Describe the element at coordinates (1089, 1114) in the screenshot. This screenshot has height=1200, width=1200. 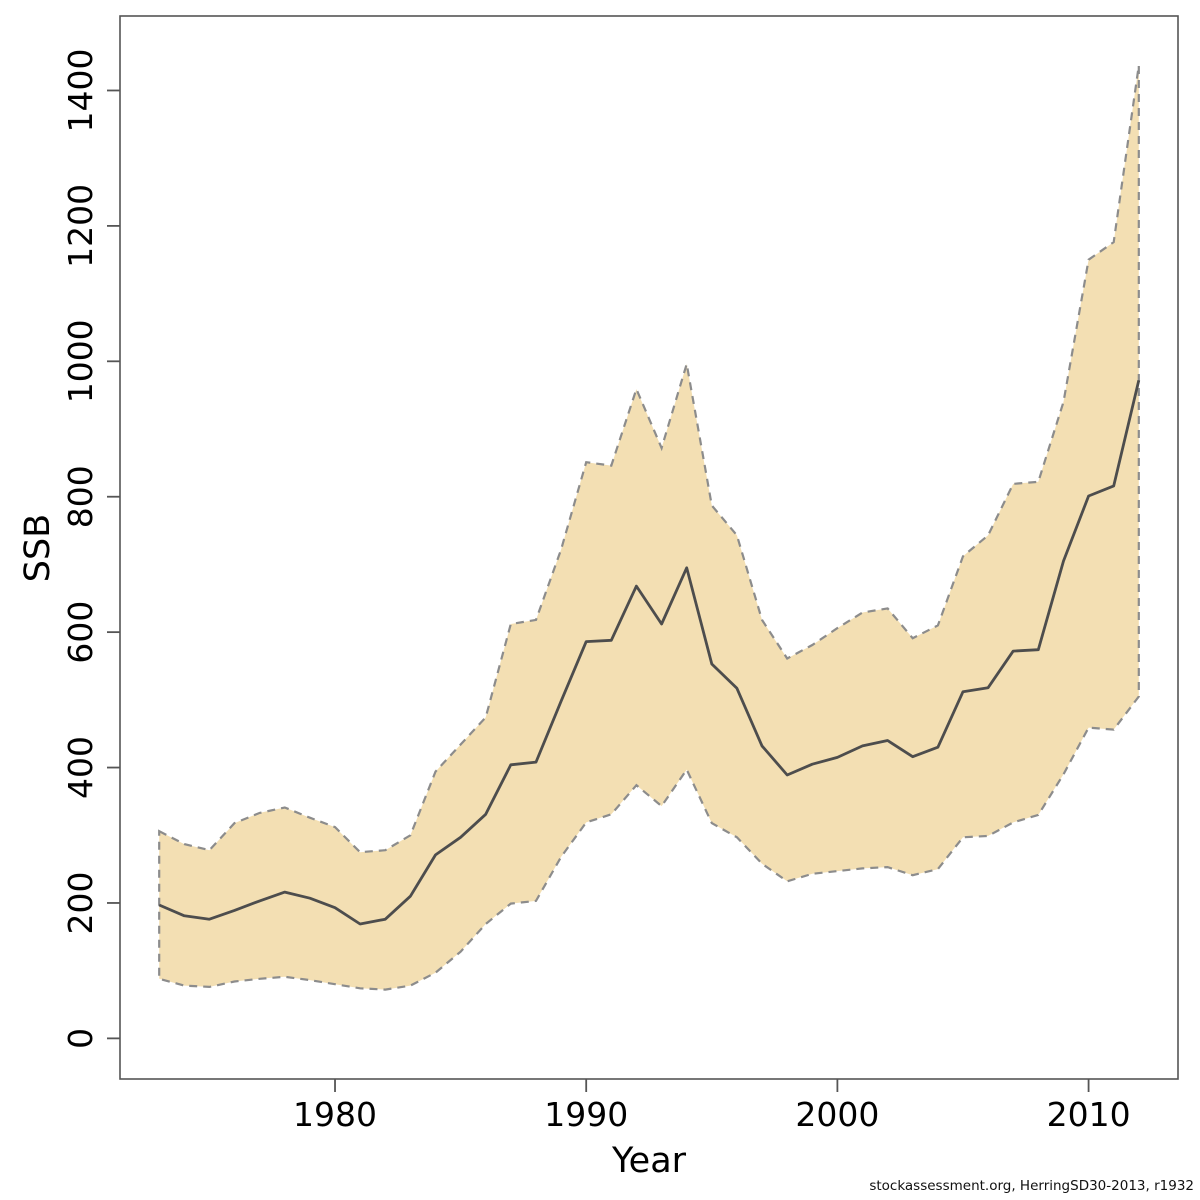
I see `x-tick-label: 2010` at that location.